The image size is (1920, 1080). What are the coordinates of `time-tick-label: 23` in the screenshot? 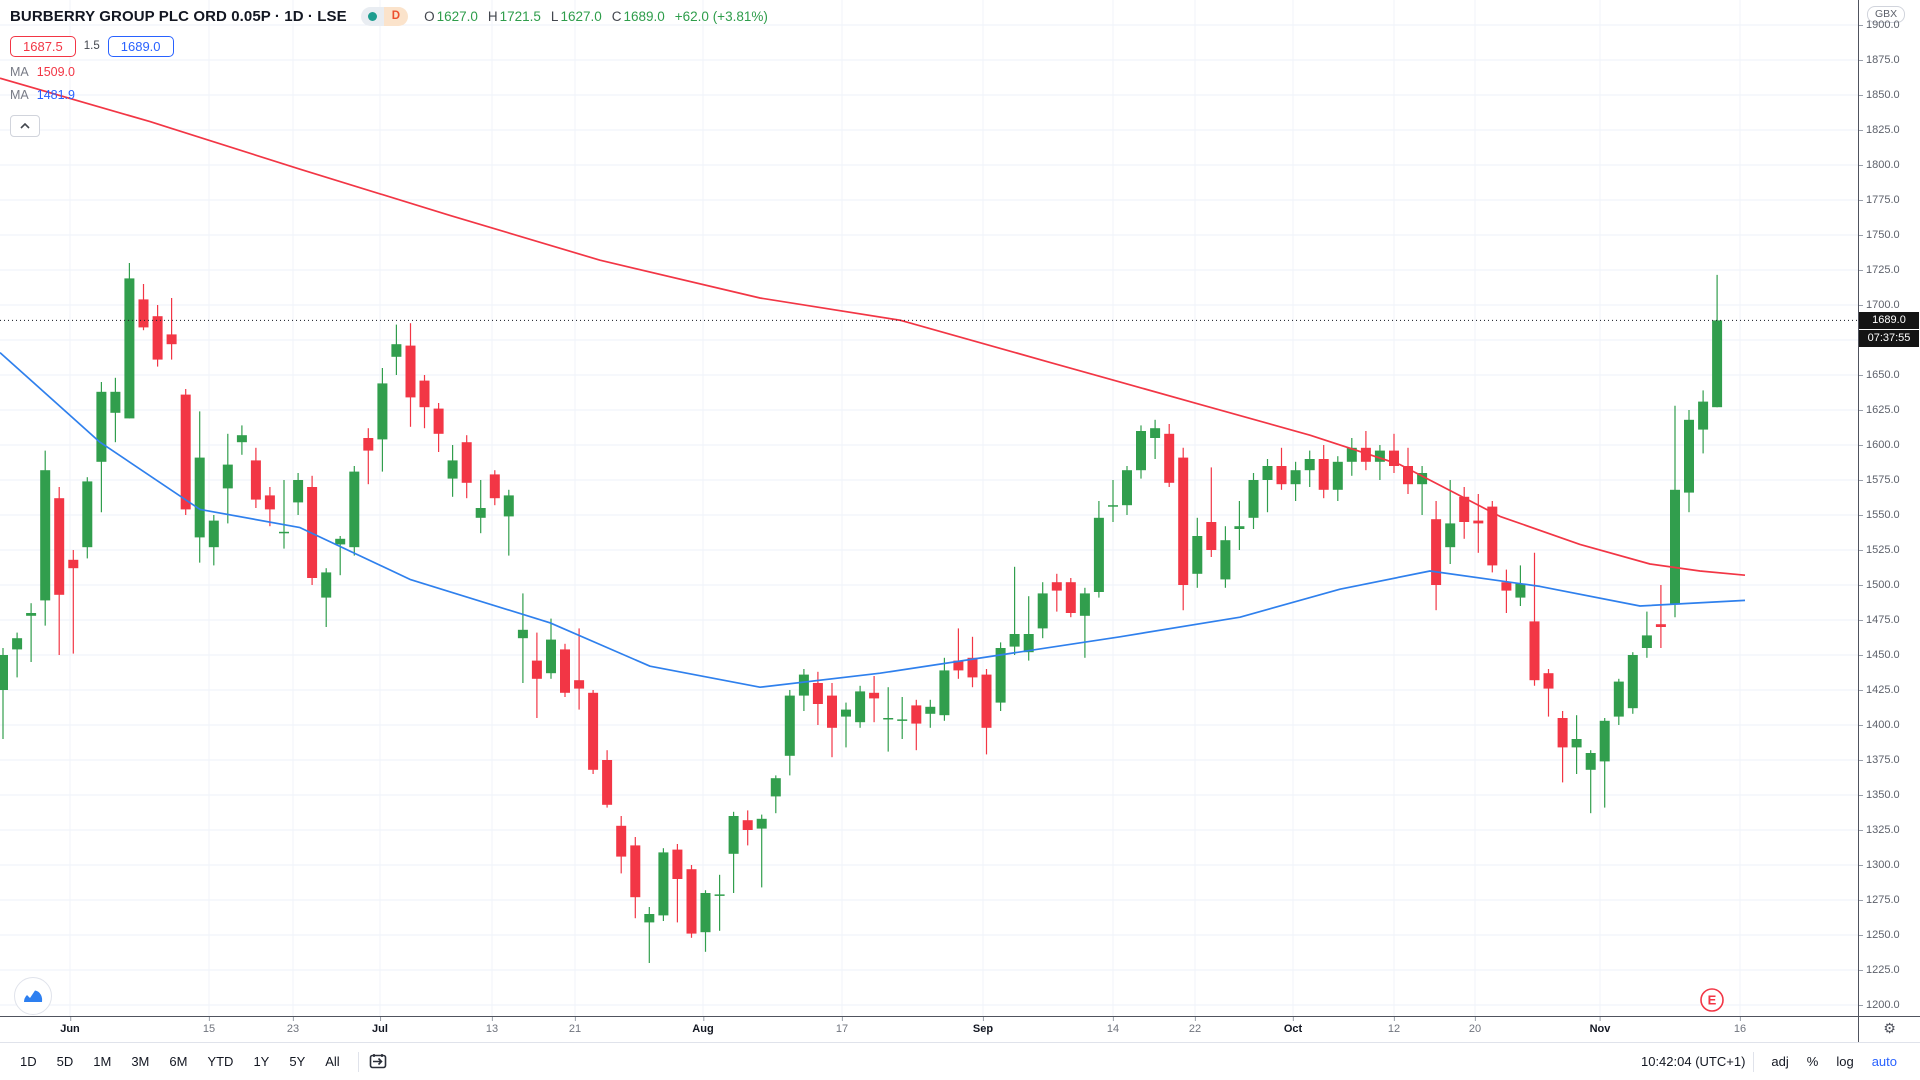 It's located at (293, 1026).